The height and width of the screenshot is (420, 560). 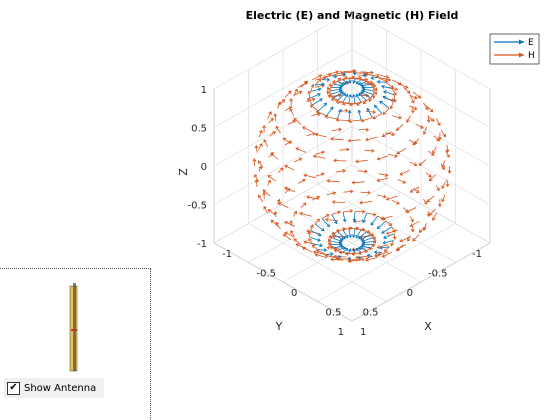 What do you see at coordinates (341, 332) in the screenshot?
I see `y-tick-label: 1` at bounding box center [341, 332].